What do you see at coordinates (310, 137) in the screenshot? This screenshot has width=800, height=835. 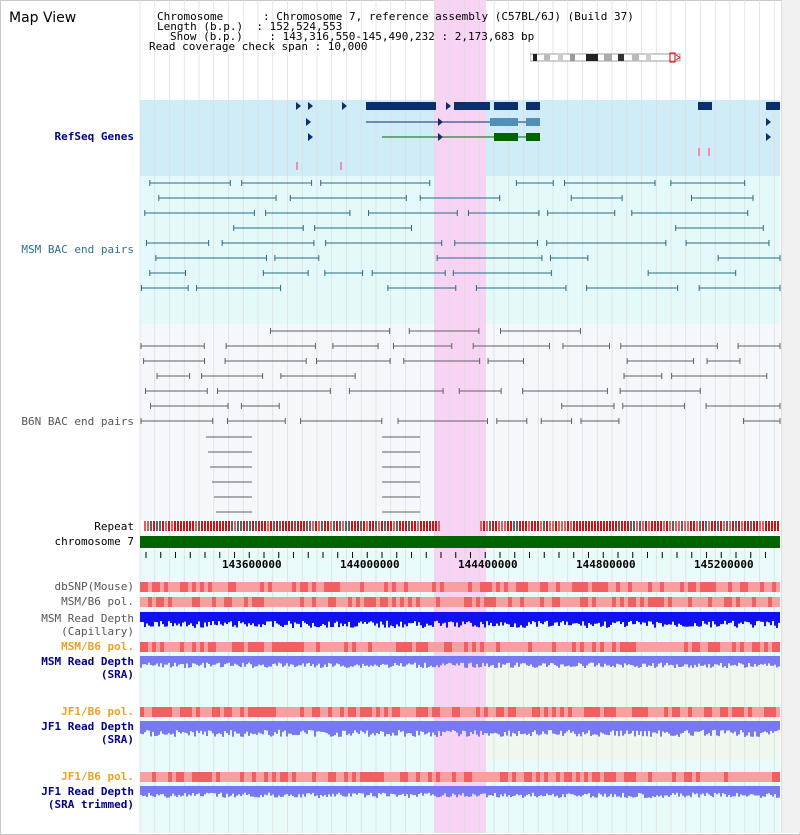 I see `gene-strand-arrow` at bounding box center [310, 137].